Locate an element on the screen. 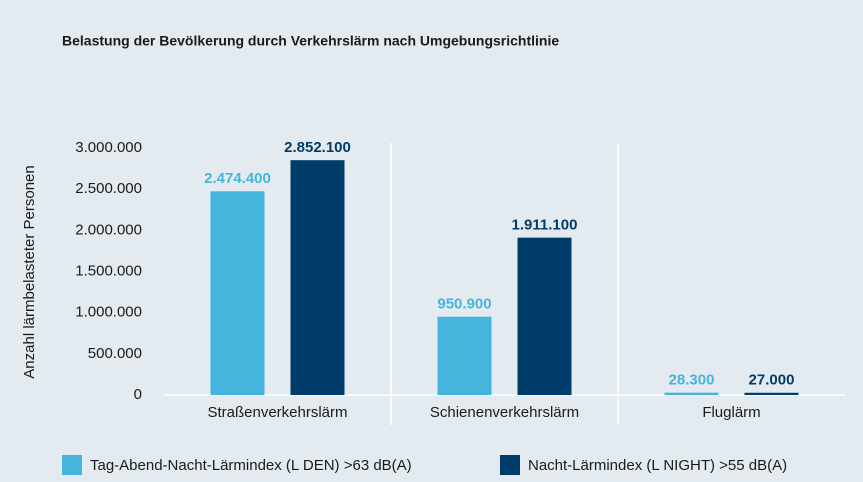 The width and height of the screenshot is (863, 482). value-label: 27.000 is located at coordinates (772, 380).